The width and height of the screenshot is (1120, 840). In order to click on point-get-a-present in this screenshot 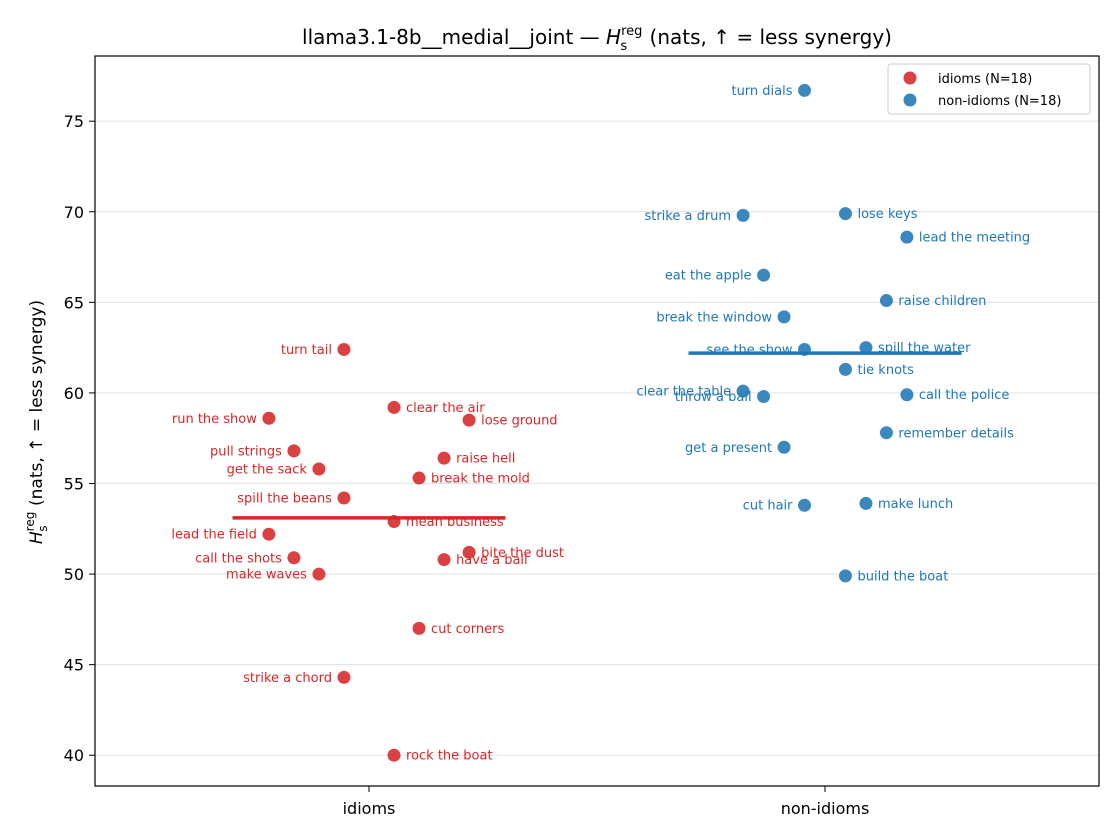, I will do `click(784, 447)`.